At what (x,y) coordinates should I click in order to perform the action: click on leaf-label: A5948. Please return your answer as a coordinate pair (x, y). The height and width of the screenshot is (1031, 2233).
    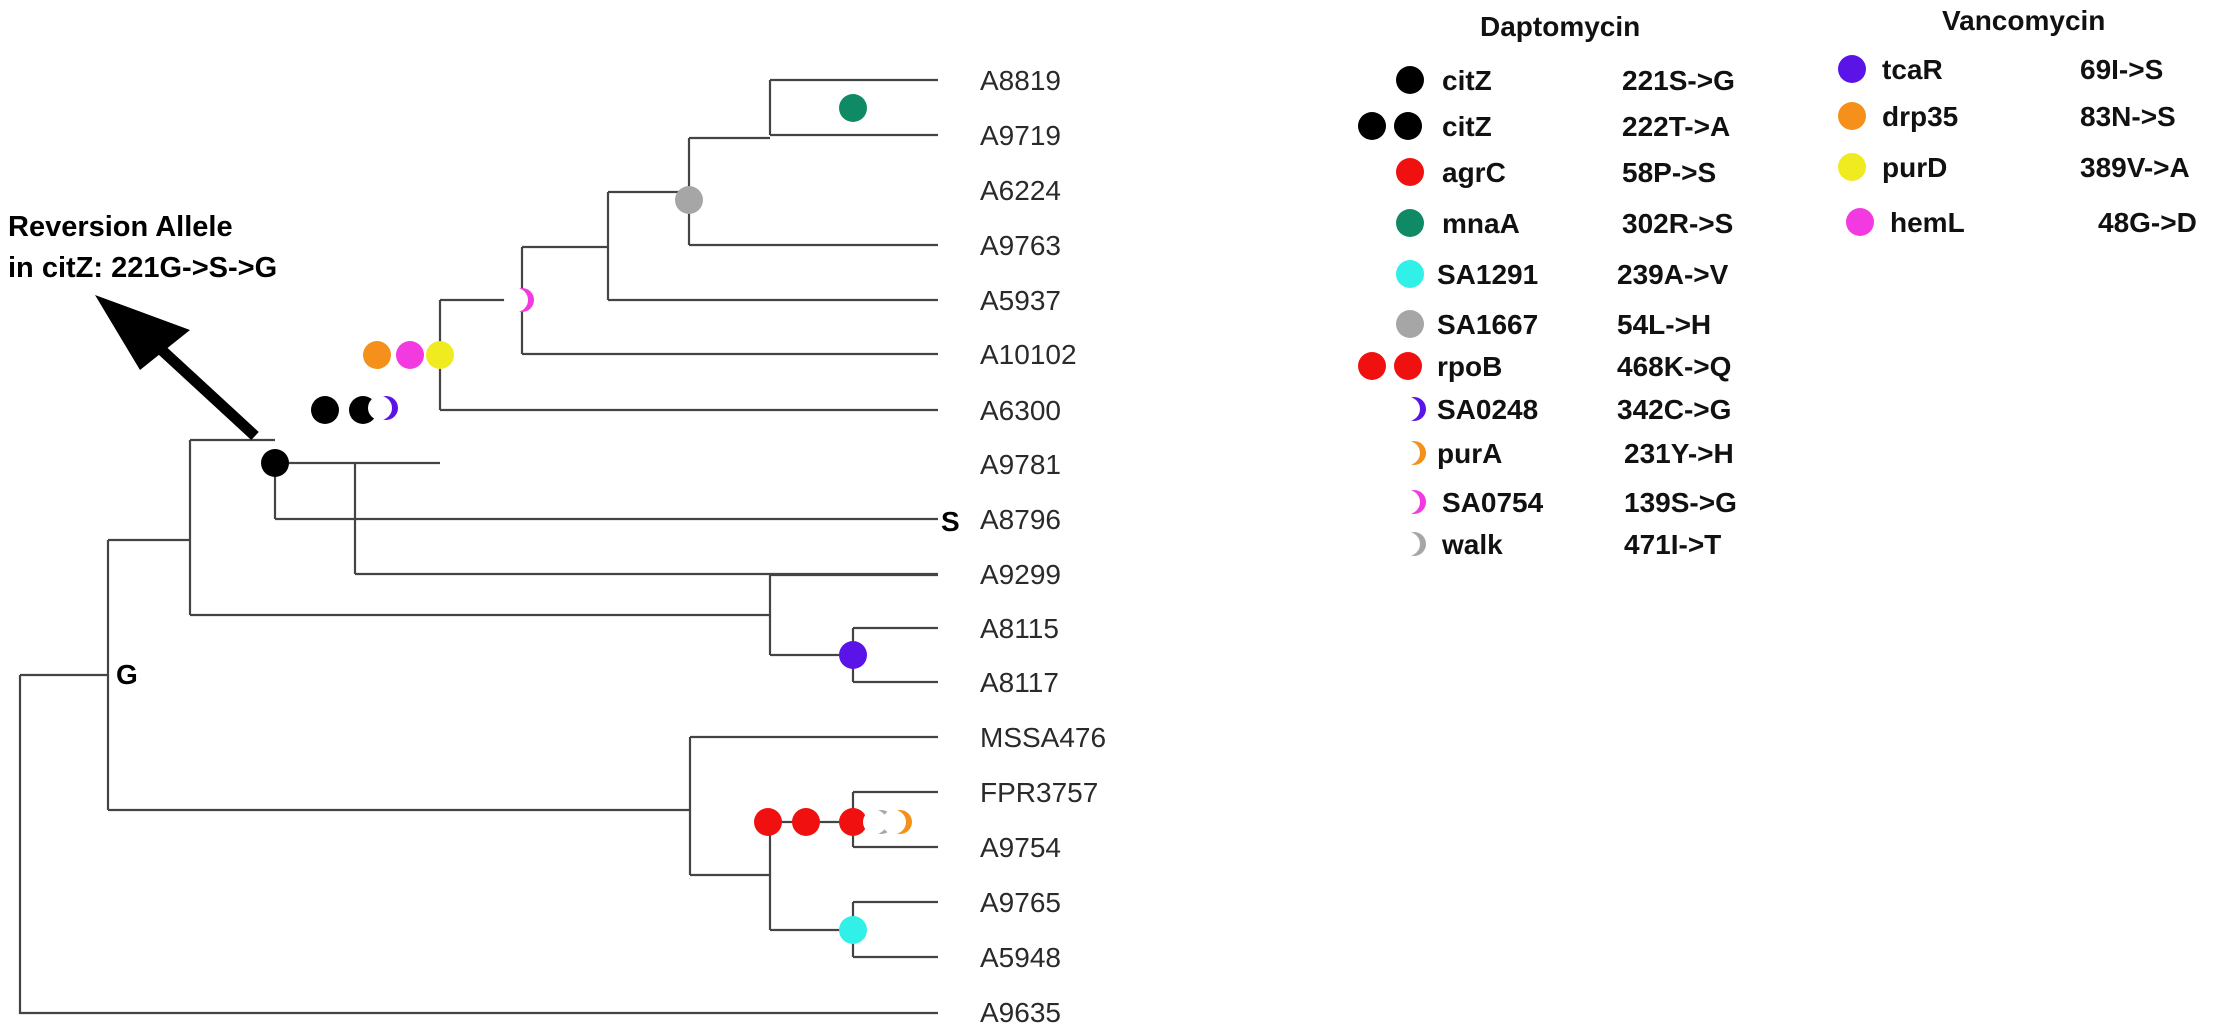
    Looking at the image, I should click on (1020, 957).